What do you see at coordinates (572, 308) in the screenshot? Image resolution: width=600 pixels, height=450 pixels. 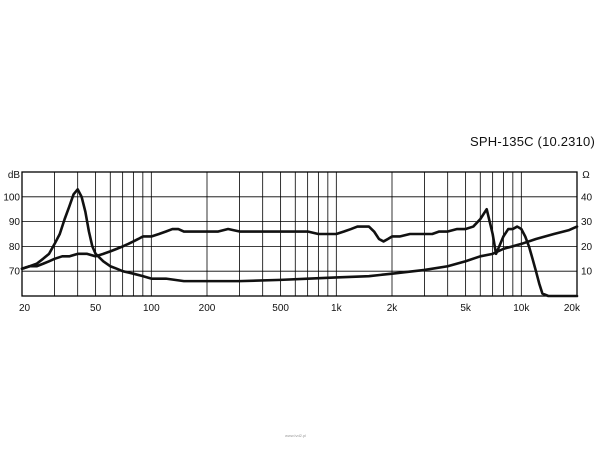 I see `x-tick-label: 20k` at bounding box center [572, 308].